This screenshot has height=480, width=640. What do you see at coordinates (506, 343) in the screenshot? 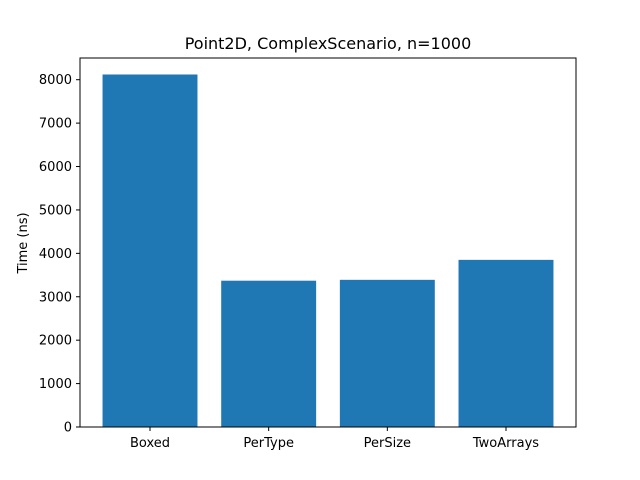
I see `bar-twoarrays` at bounding box center [506, 343].